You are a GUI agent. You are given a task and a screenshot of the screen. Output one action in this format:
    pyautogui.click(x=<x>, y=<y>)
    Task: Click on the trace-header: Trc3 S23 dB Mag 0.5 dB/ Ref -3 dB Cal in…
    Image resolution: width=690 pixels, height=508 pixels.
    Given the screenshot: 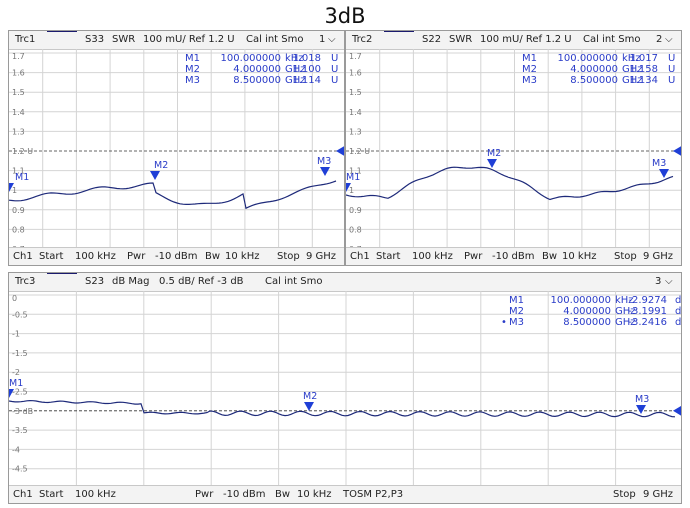 What is the action you would take?
    pyautogui.click(x=345, y=282)
    